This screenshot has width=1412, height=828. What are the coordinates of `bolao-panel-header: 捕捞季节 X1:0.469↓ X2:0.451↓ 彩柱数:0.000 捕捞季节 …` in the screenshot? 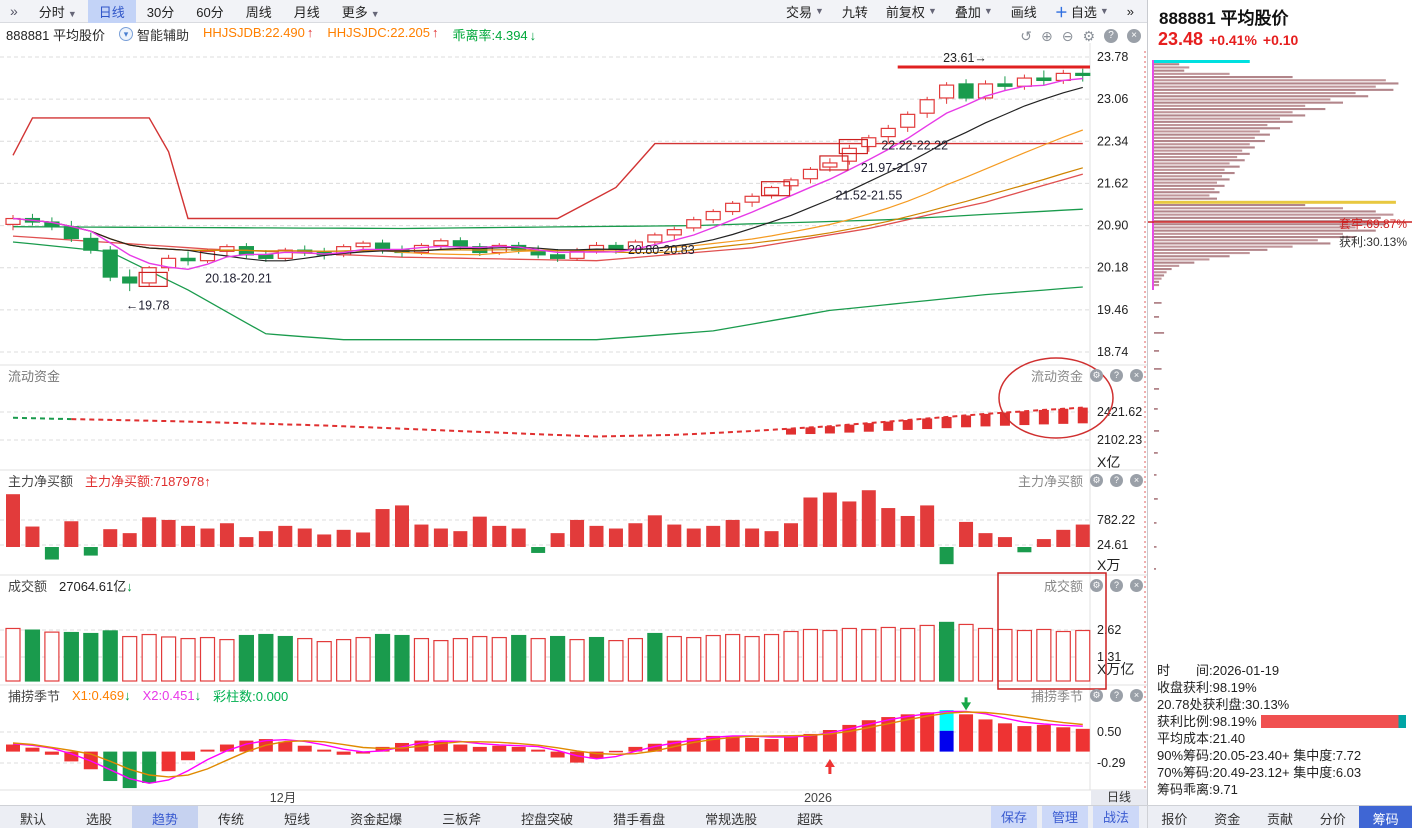 It's located at (575, 695).